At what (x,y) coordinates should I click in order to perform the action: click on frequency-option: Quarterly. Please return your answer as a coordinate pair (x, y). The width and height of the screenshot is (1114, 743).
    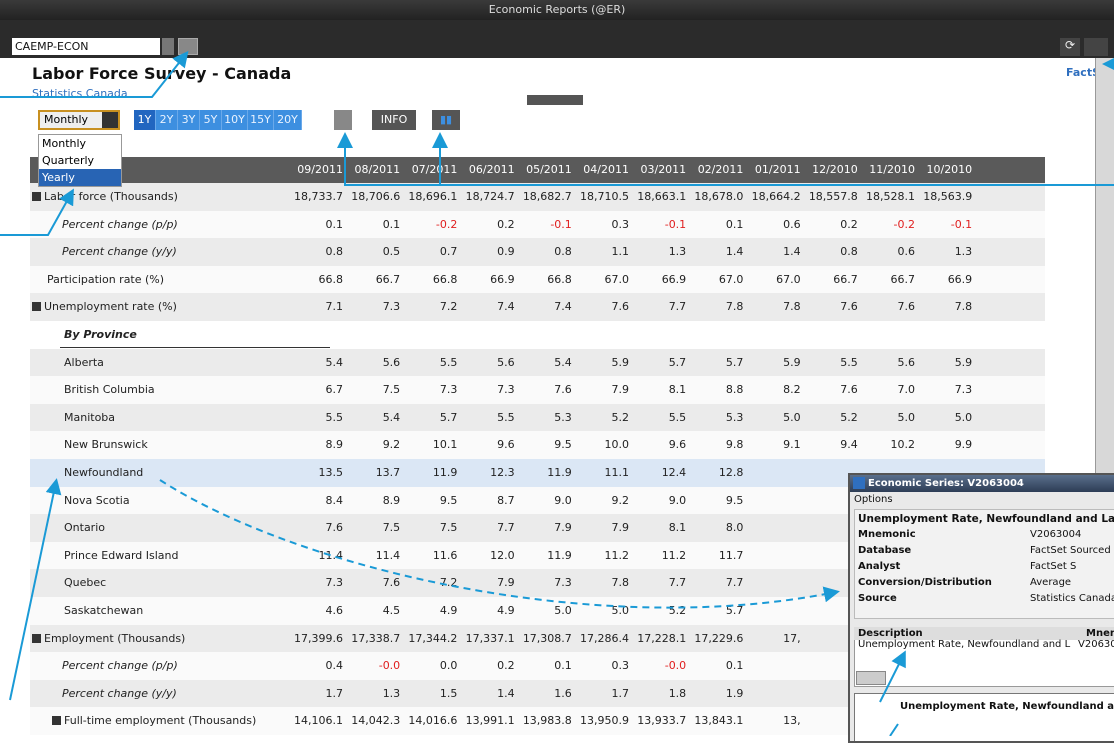
    Looking at the image, I should click on (68, 160).